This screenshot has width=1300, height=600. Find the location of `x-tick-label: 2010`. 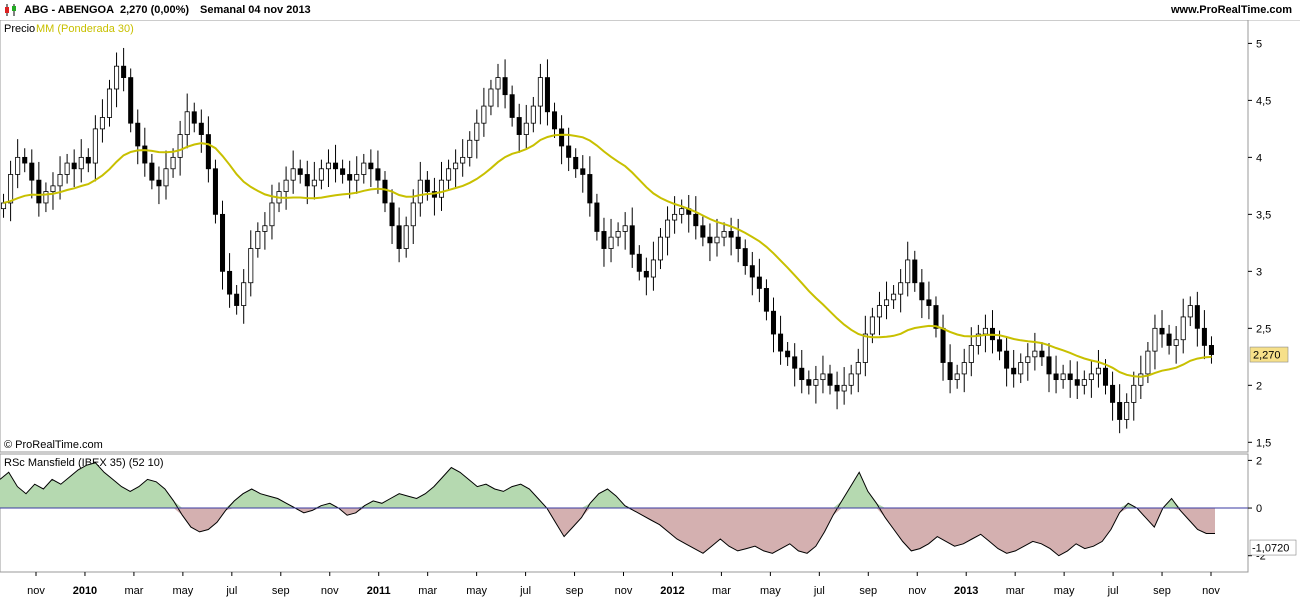

x-tick-label: 2010 is located at coordinates (85, 591).